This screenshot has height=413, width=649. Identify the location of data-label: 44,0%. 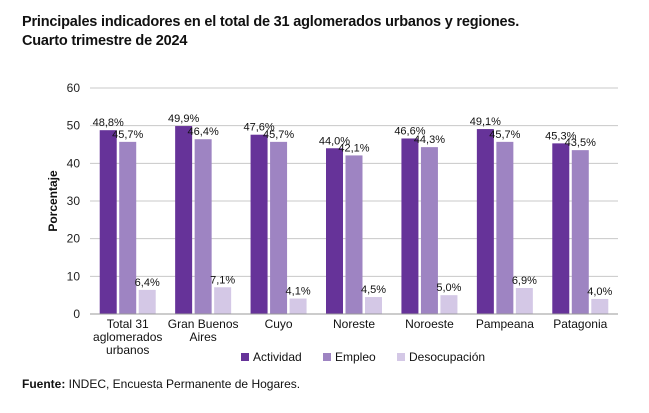
(334, 141).